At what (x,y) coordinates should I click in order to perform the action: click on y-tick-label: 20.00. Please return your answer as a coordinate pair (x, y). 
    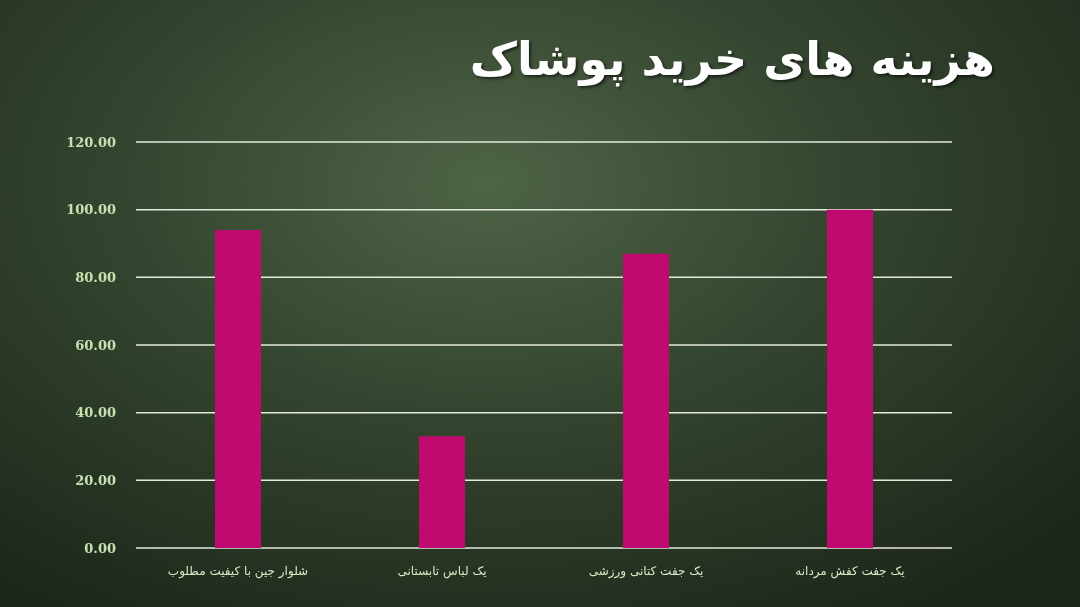
    Looking at the image, I should click on (95, 480).